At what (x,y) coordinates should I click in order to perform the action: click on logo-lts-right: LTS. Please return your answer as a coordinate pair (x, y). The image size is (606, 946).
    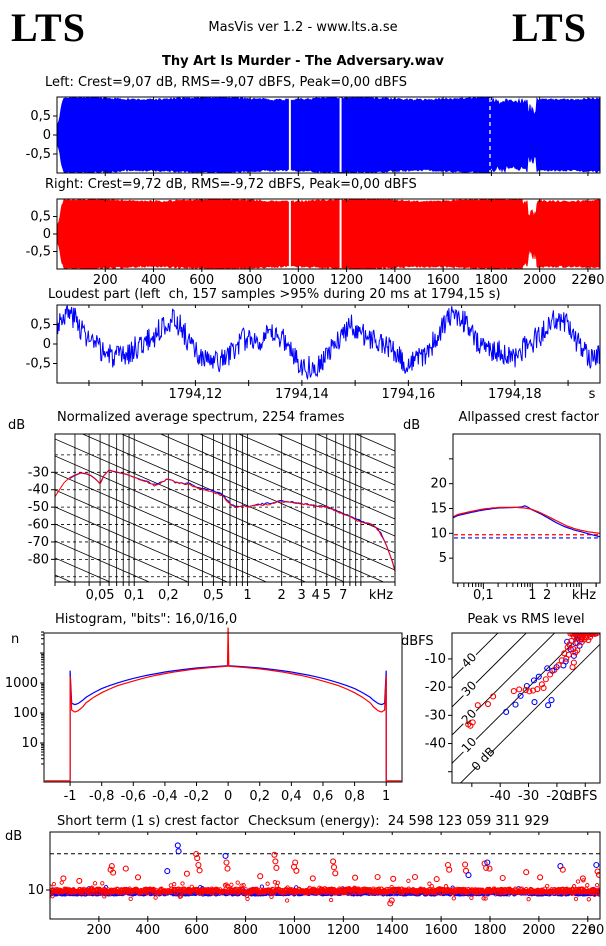
    Looking at the image, I should click on (549, 27).